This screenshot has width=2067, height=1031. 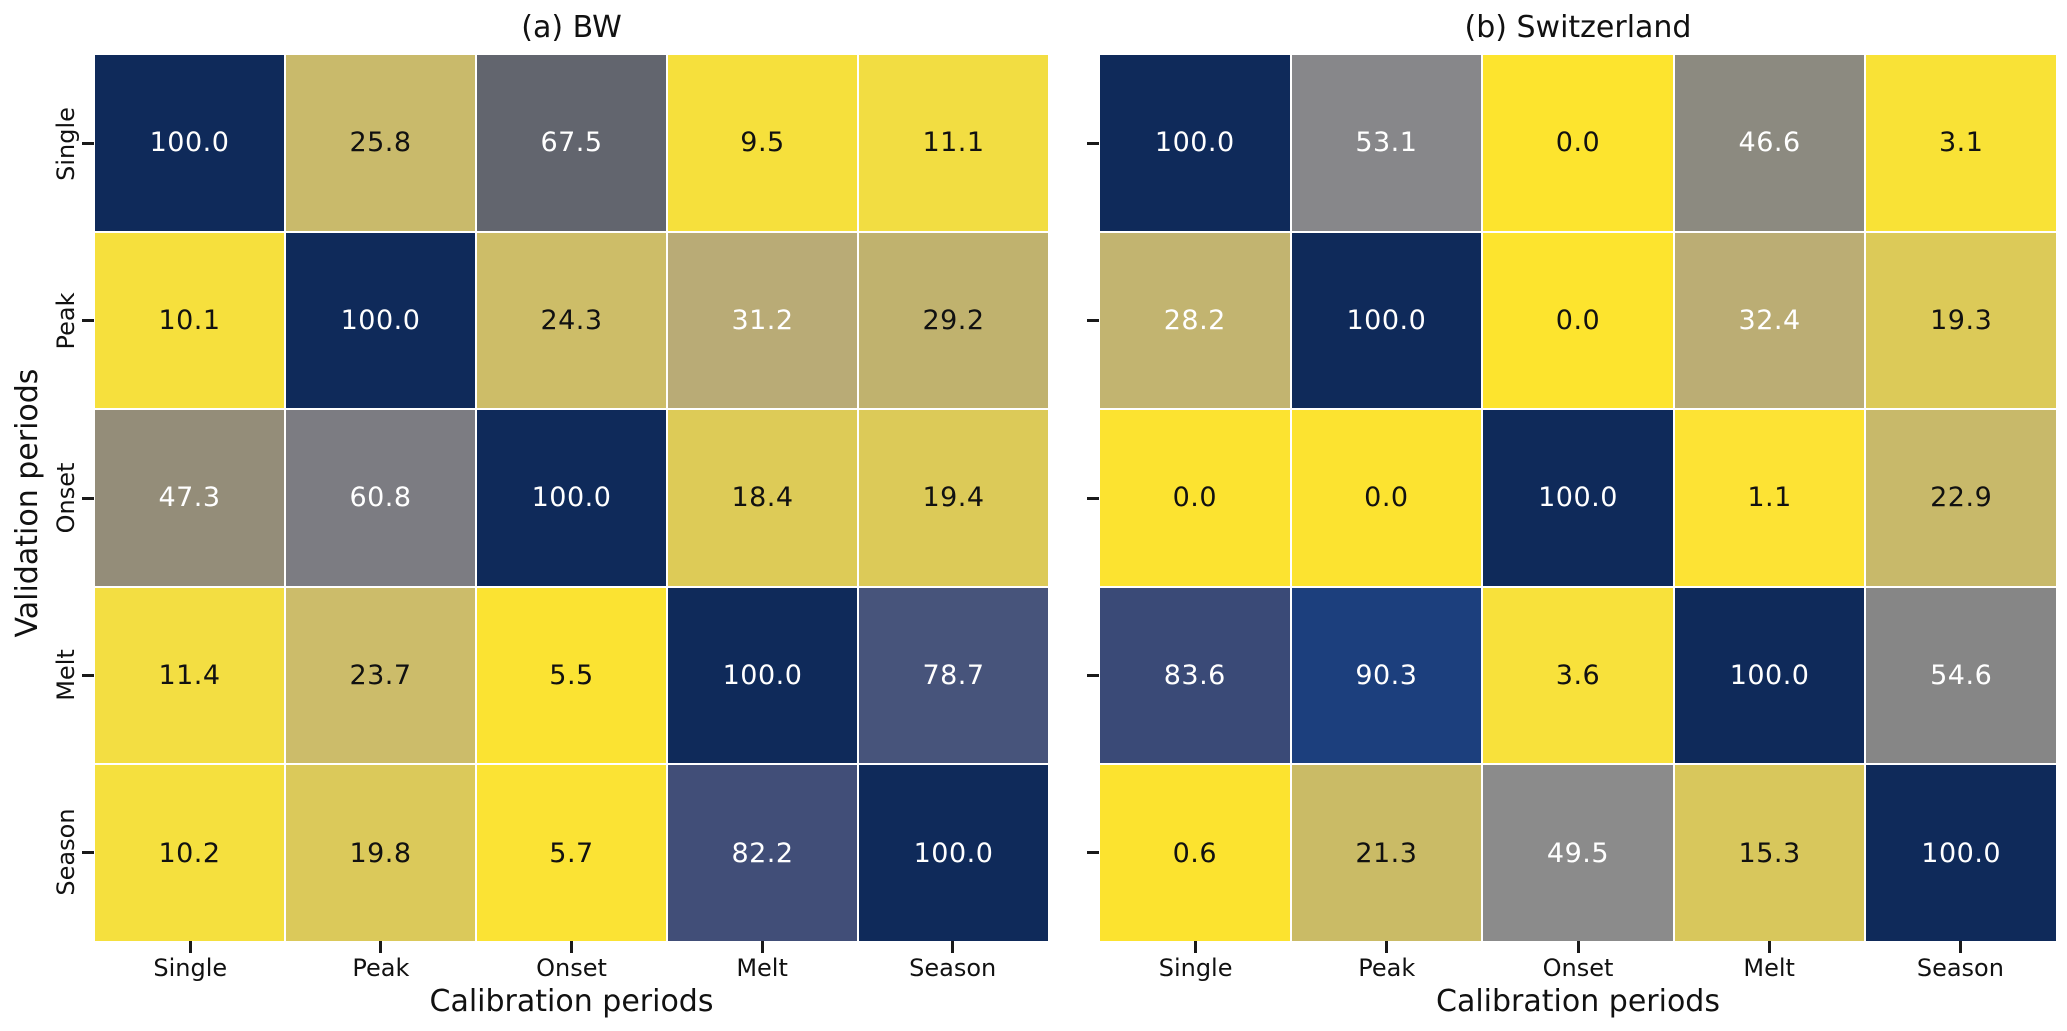 What do you see at coordinates (953, 675) in the screenshot?
I see `heatmap-cell: 78.7` at bounding box center [953, 675].